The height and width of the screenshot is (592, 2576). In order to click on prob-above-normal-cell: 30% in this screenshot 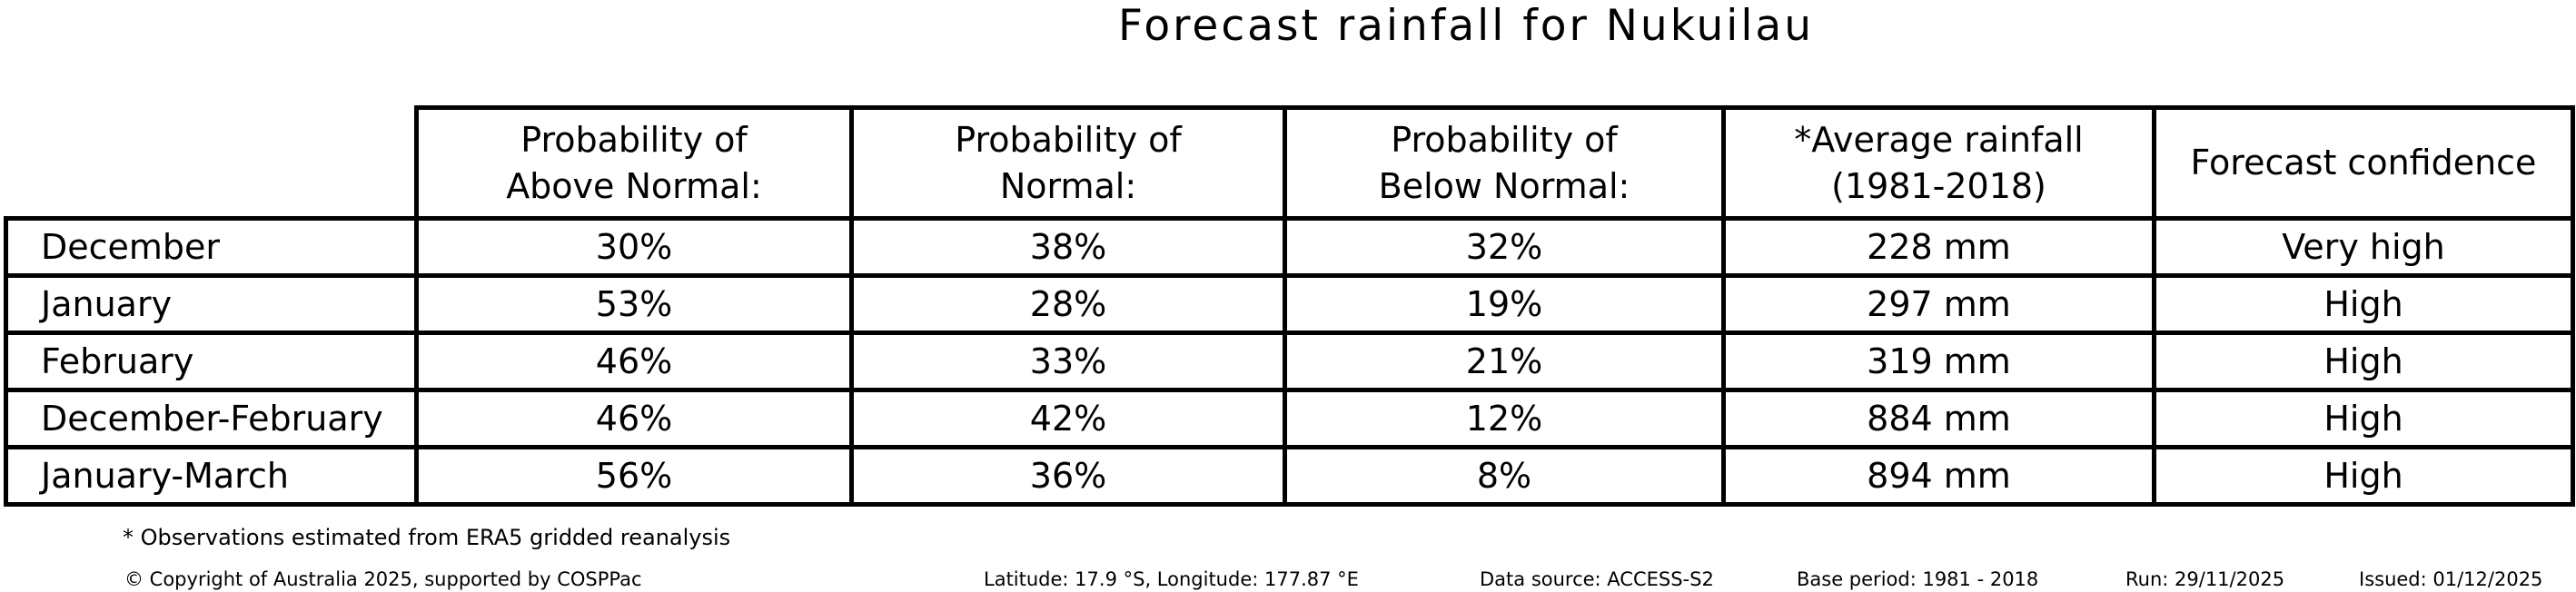, I will do `click(634, 247)`.